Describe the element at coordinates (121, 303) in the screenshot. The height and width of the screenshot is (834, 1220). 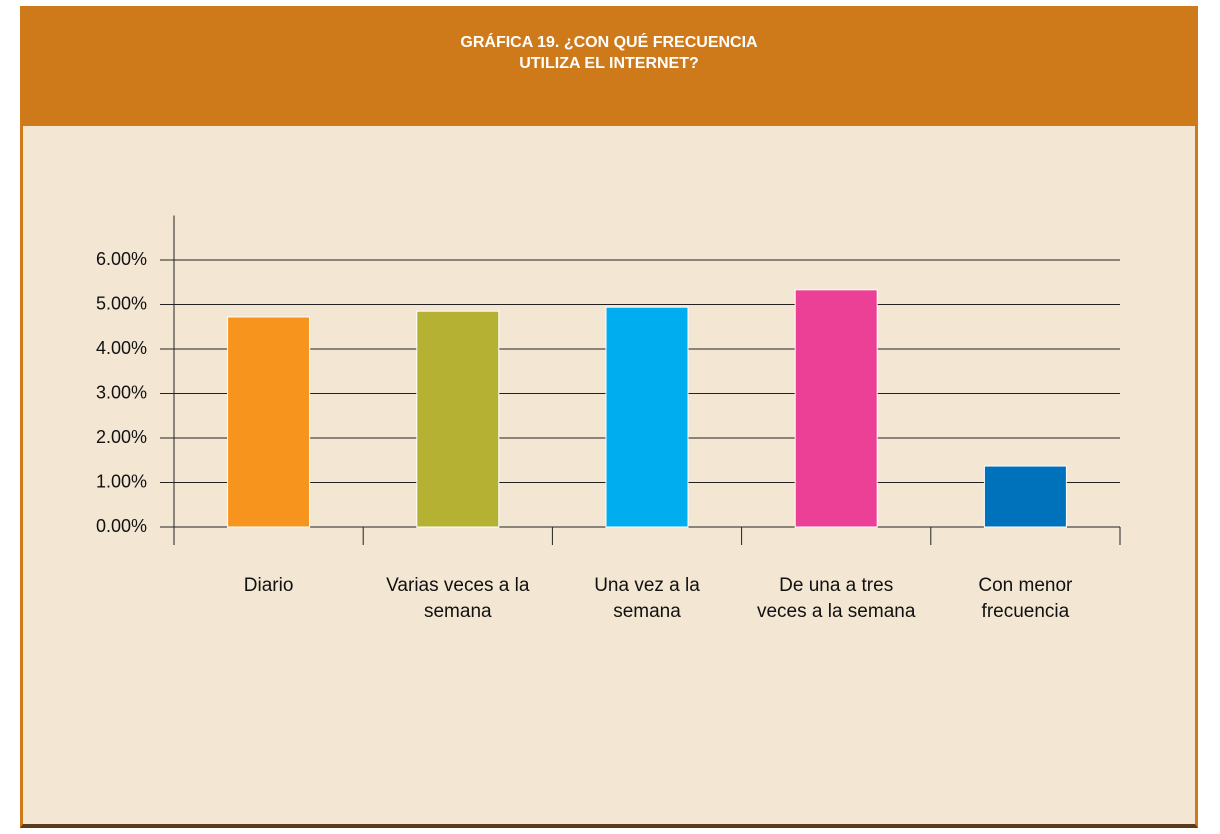
I see `y-tick-label: 5.00%` at that location.